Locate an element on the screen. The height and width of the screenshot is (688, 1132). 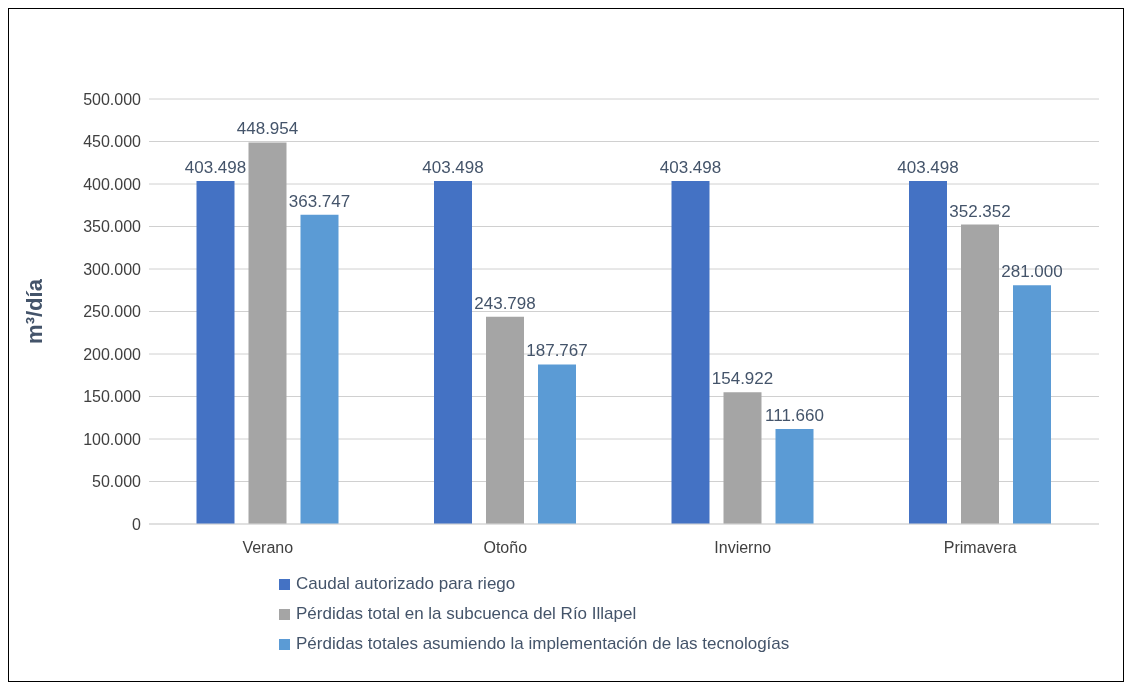
data-label: 352.352 is located at coordinates (980, 211).